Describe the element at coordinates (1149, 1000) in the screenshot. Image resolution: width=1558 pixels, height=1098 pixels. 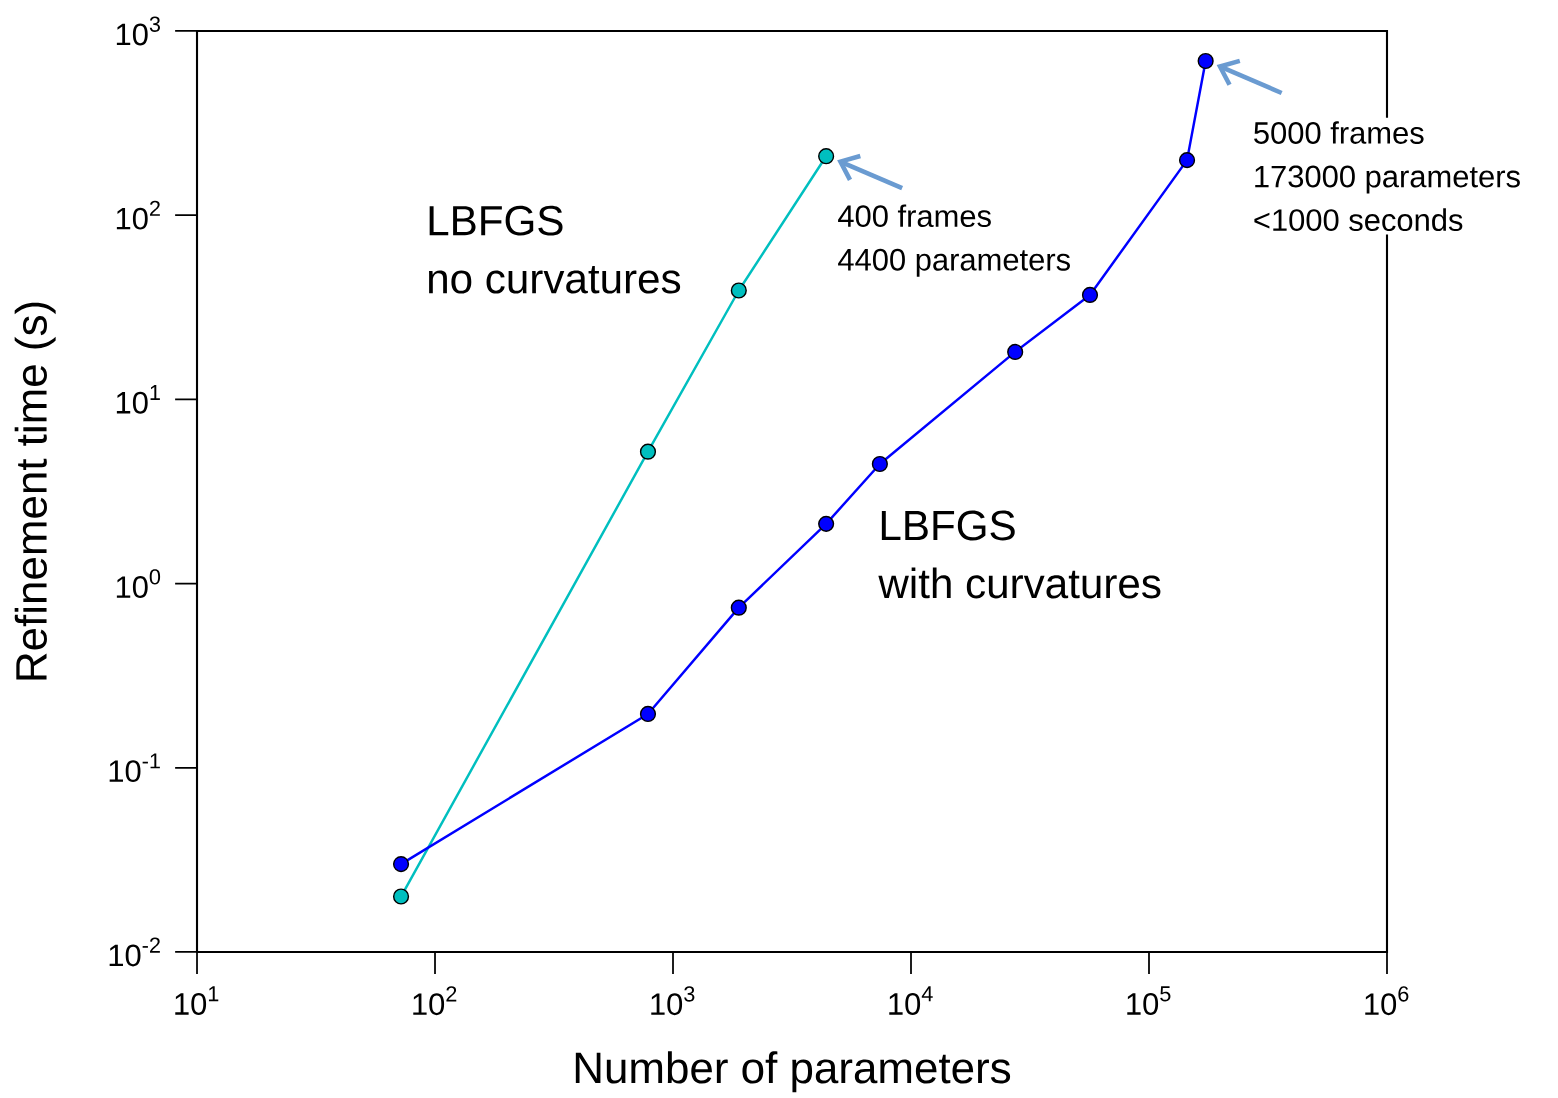
I see `x-tick-label: 10$^{5}$` at that location.